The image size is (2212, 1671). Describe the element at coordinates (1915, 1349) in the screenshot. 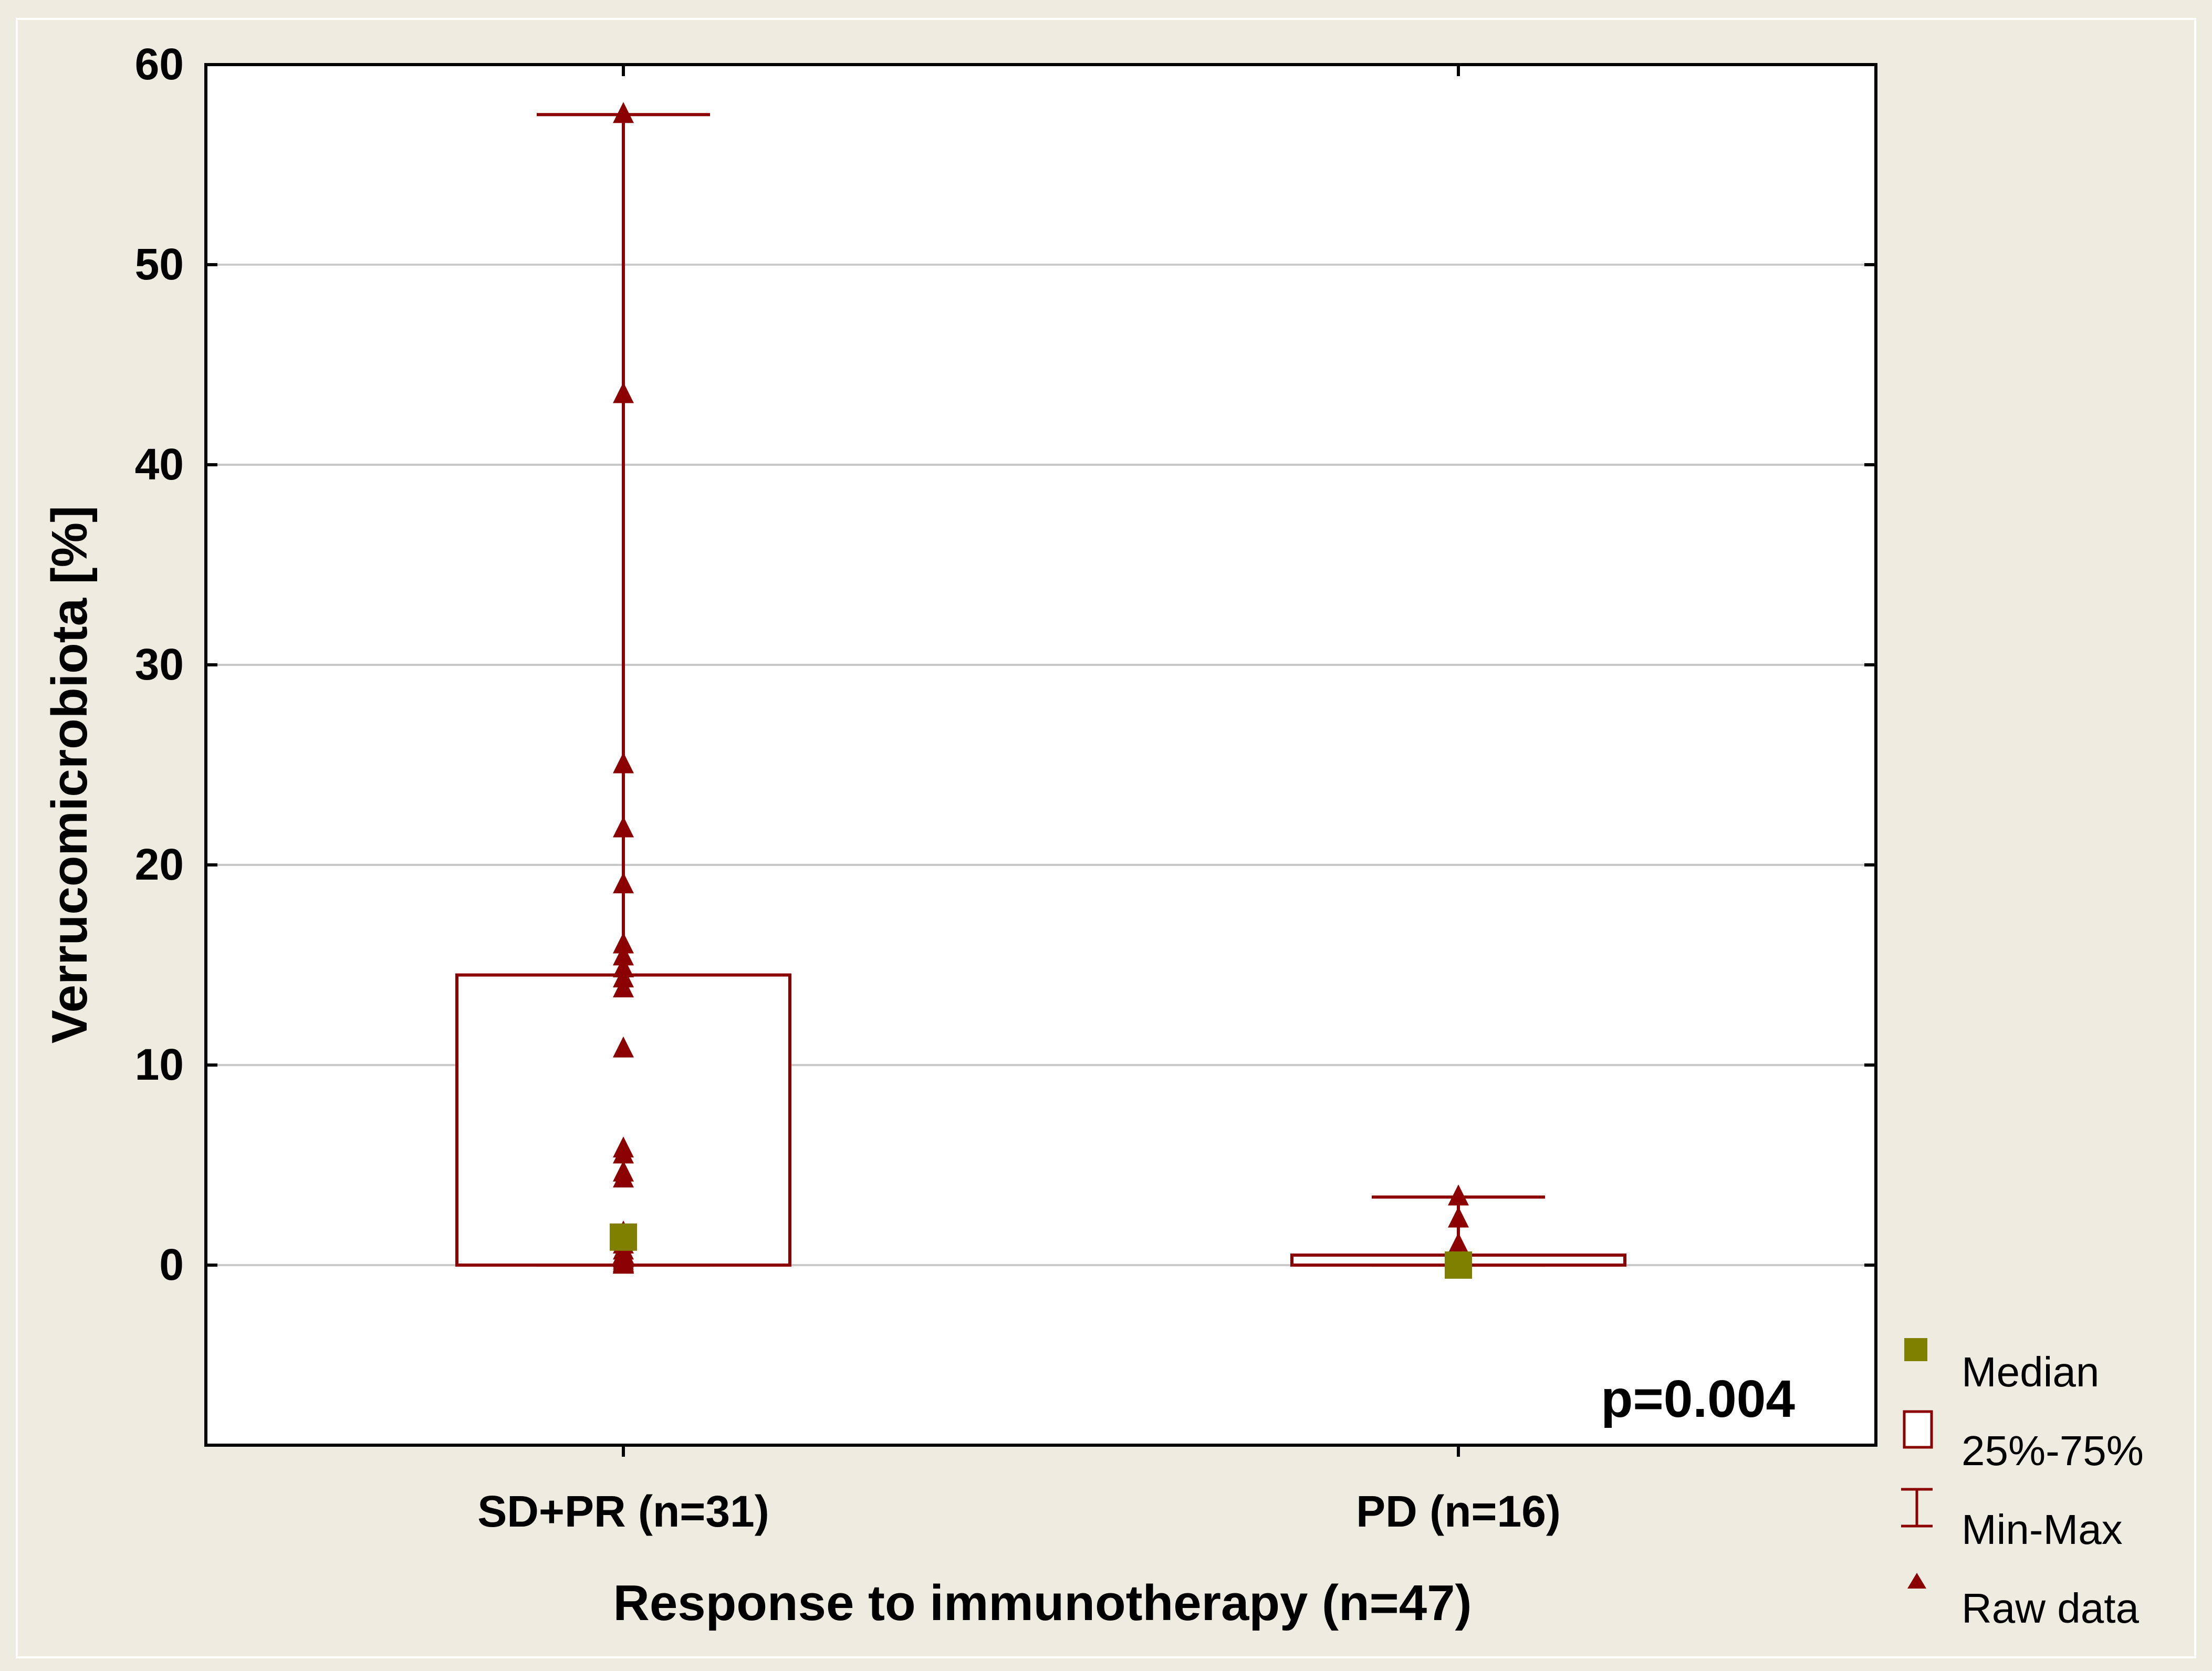

I see `legend-median-swatch` at that location.